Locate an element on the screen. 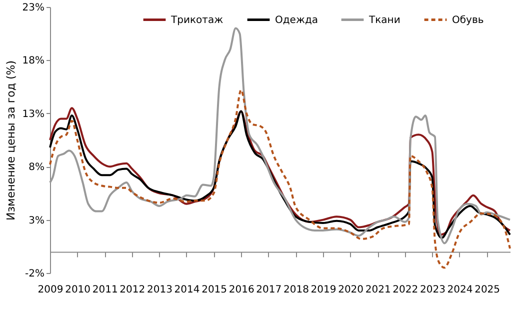 This screenshot has height=318, width=520. x-tick-label: 2015 is located at coordinates (215, 290).